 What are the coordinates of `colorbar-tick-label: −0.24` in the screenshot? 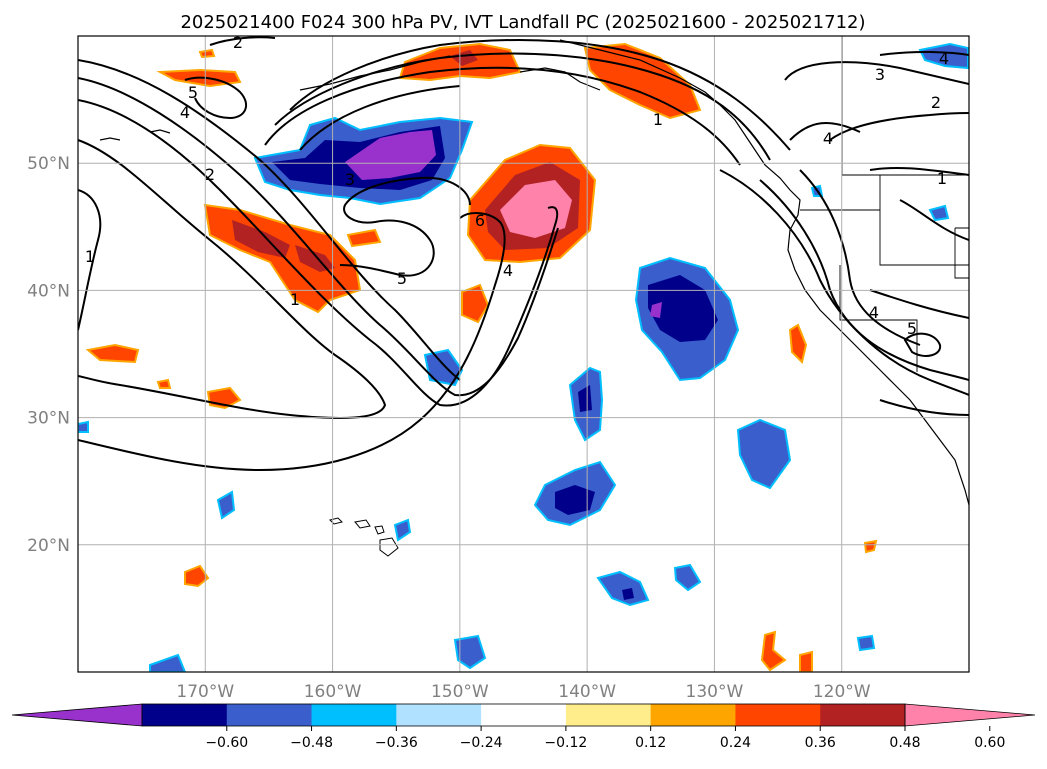 It's located at (481, 743).